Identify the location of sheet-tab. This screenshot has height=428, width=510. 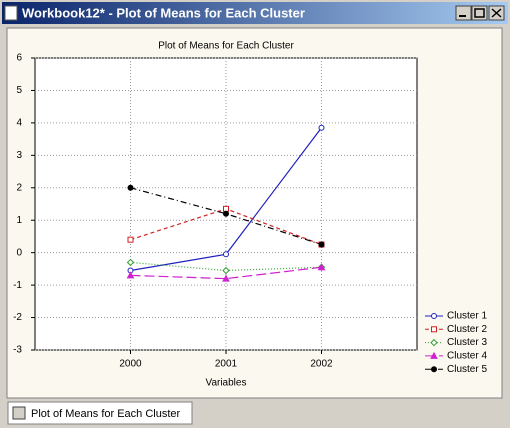
(100, 413).